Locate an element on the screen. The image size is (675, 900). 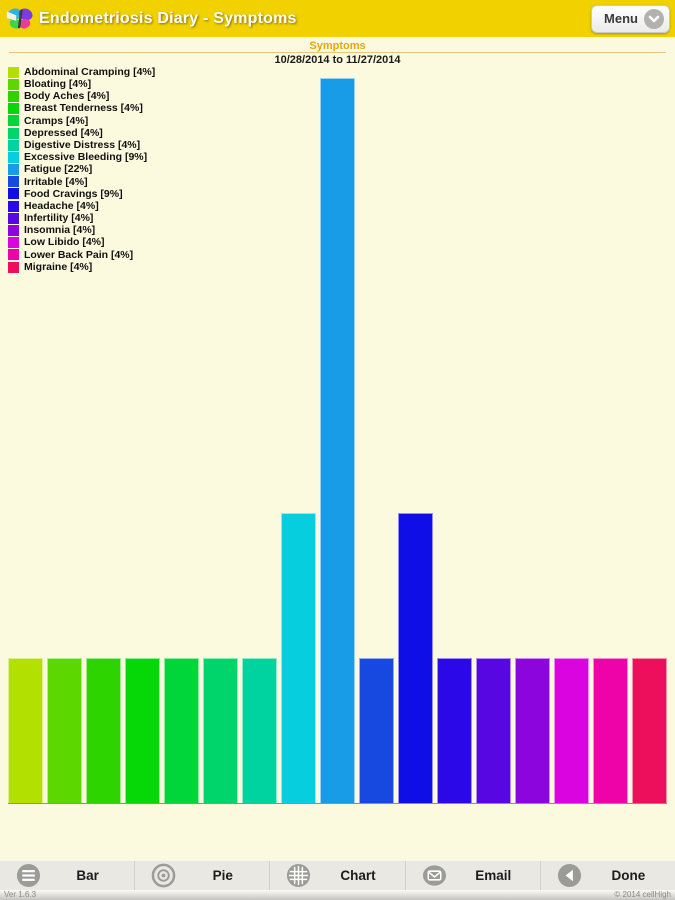
menu-button-label: Menu is located at coordinates (621, 18).